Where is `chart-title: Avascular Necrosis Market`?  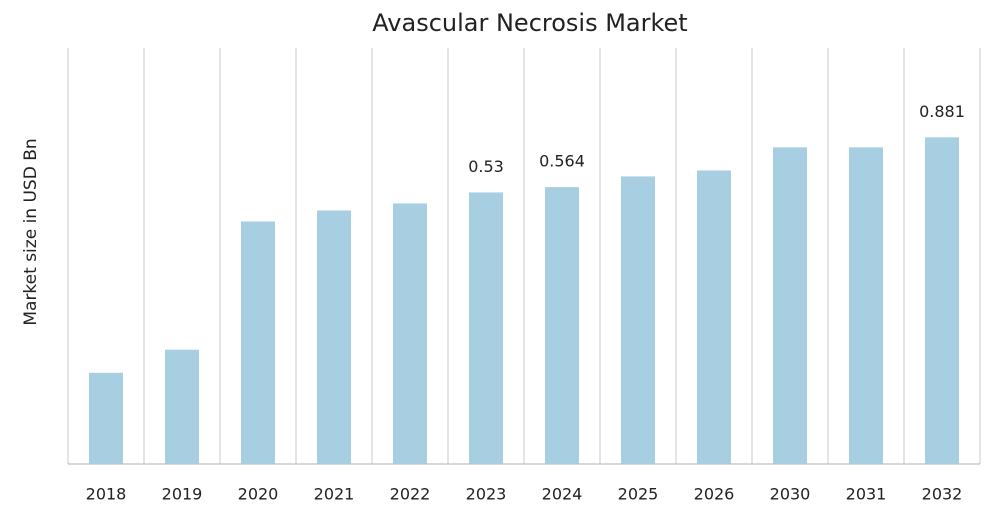
chart-title: Avascular Necrosis Market is located at coordinates (529, 23).